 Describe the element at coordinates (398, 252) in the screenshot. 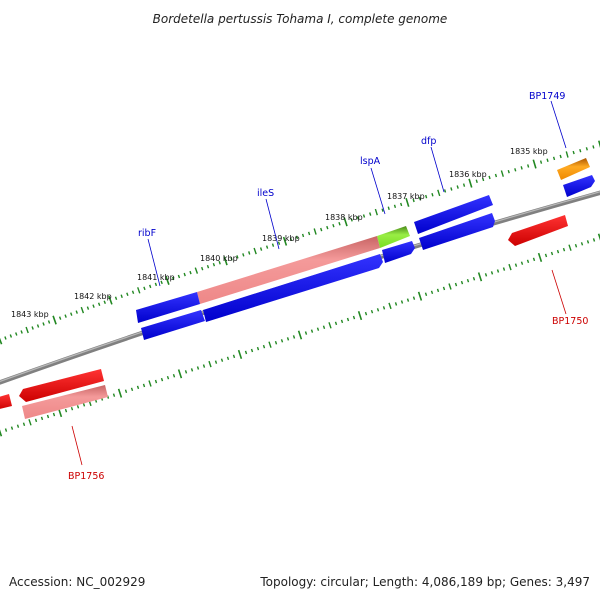

I see `gene-blue-row2-c` at that location.